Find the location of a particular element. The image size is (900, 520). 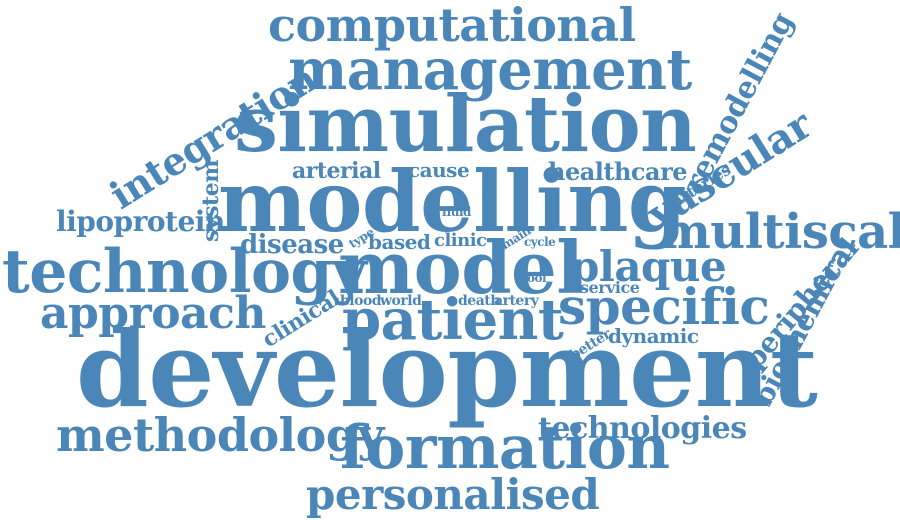

word-world: world is located at coordinates (401, 301).